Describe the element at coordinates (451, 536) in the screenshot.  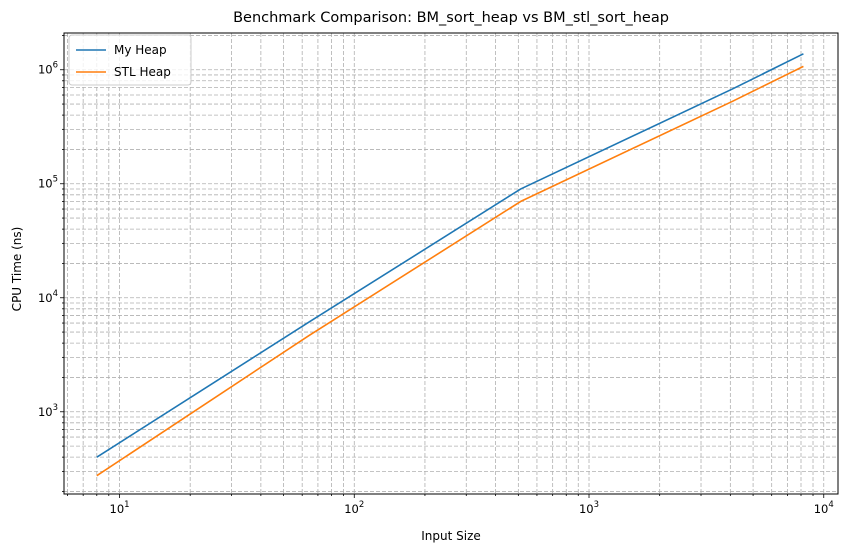
I see `x-axis-label: Input Size` at that location.